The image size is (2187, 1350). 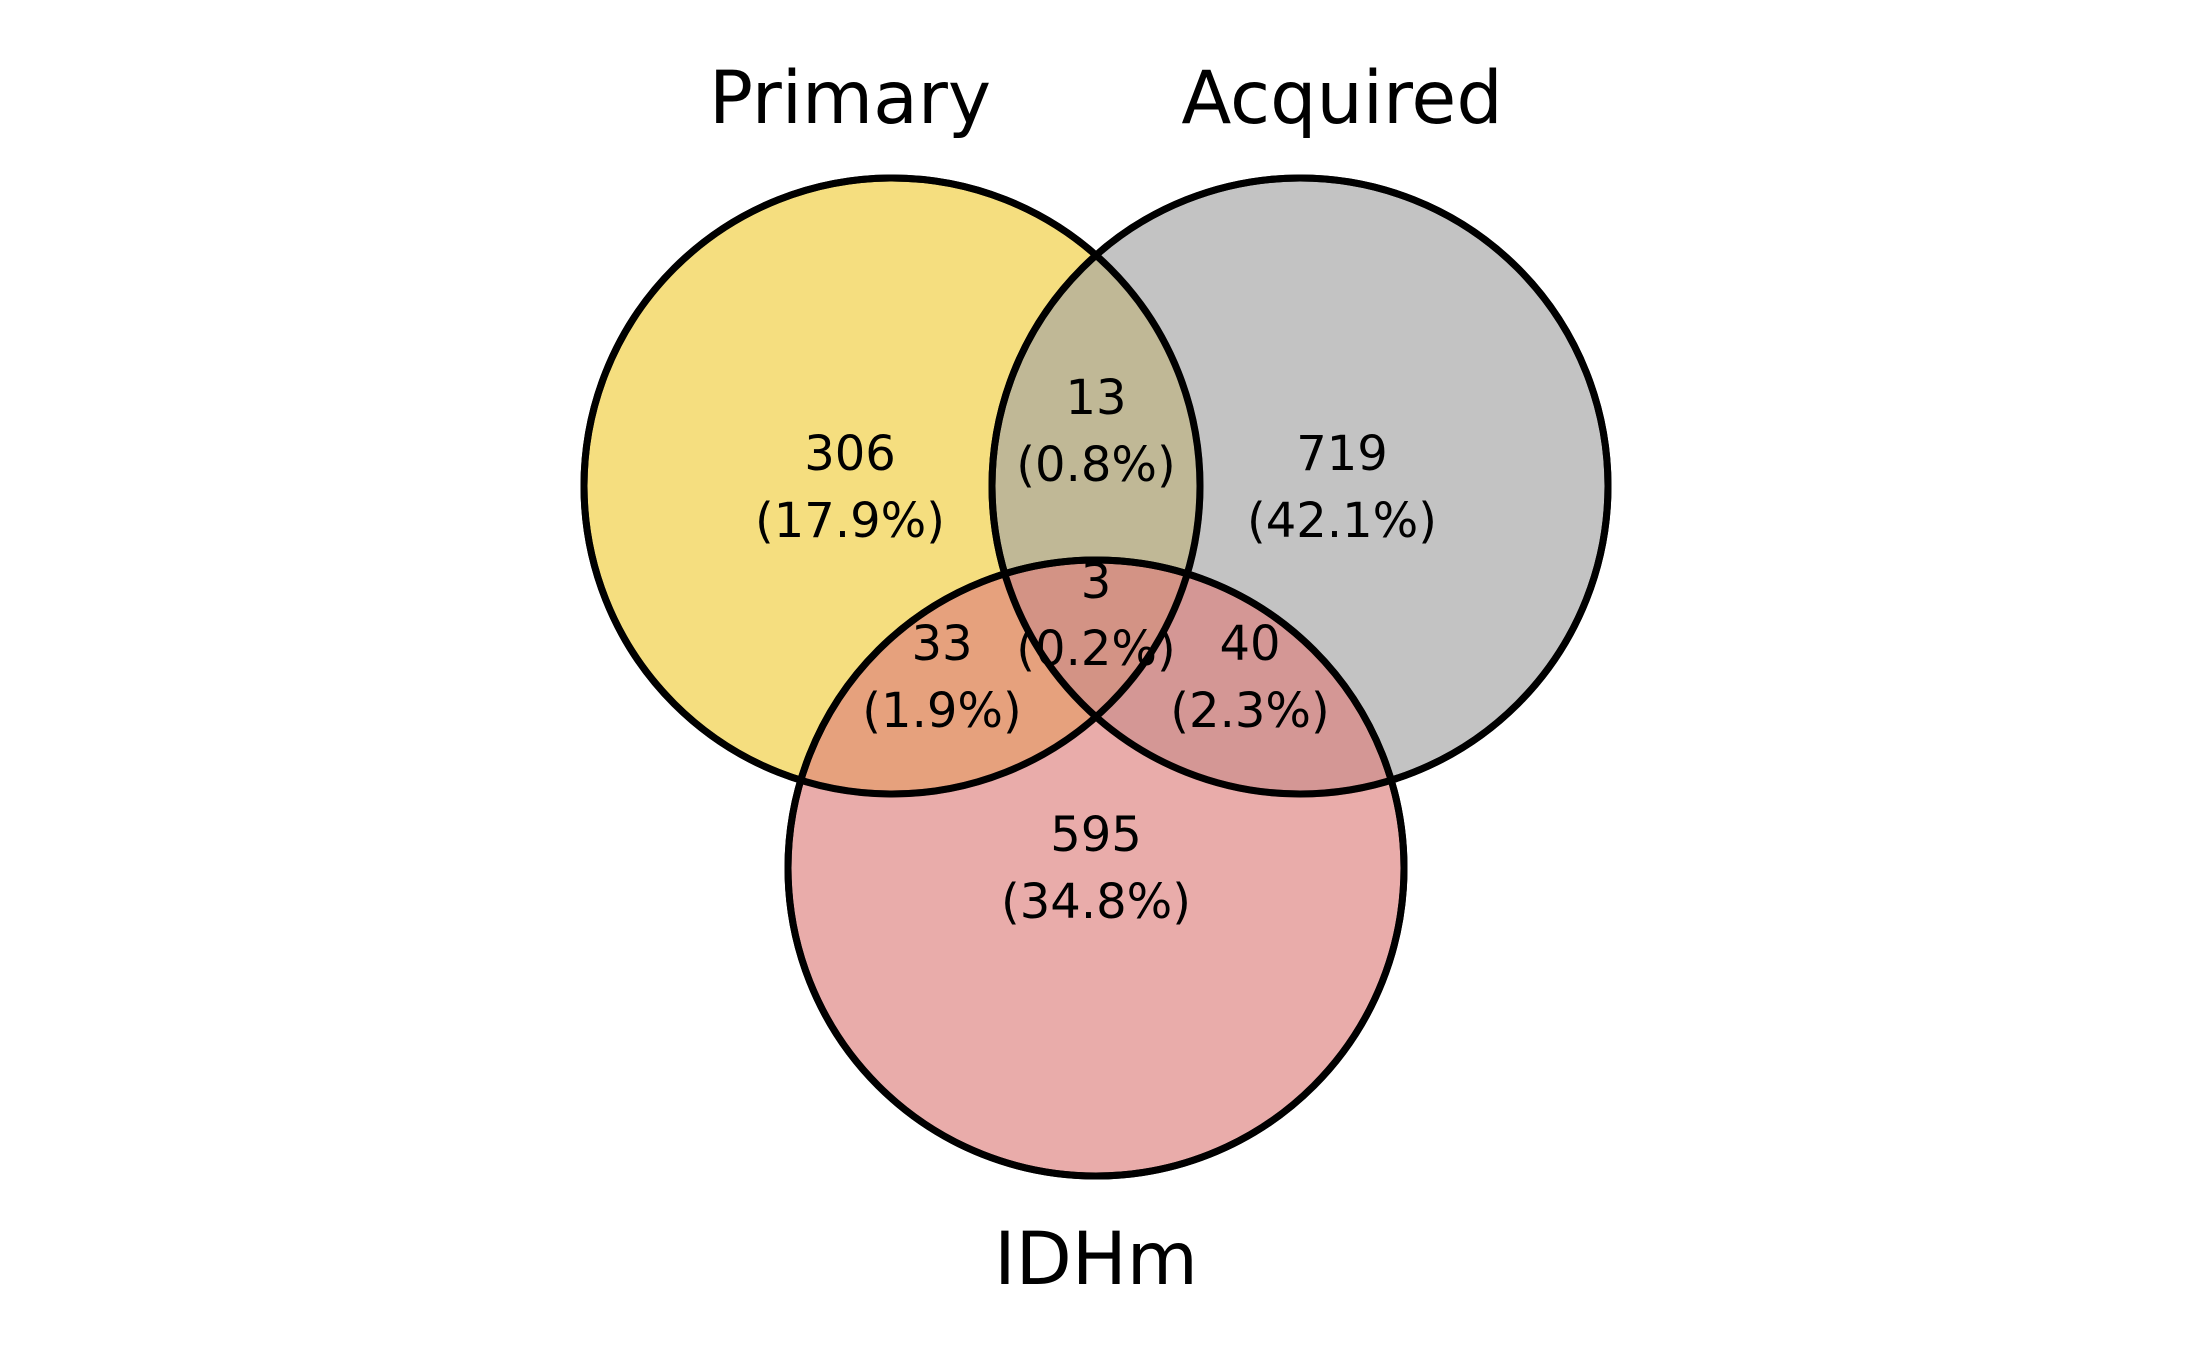 I want to click on acquired-set-outline, so click(x=1300, y=486).